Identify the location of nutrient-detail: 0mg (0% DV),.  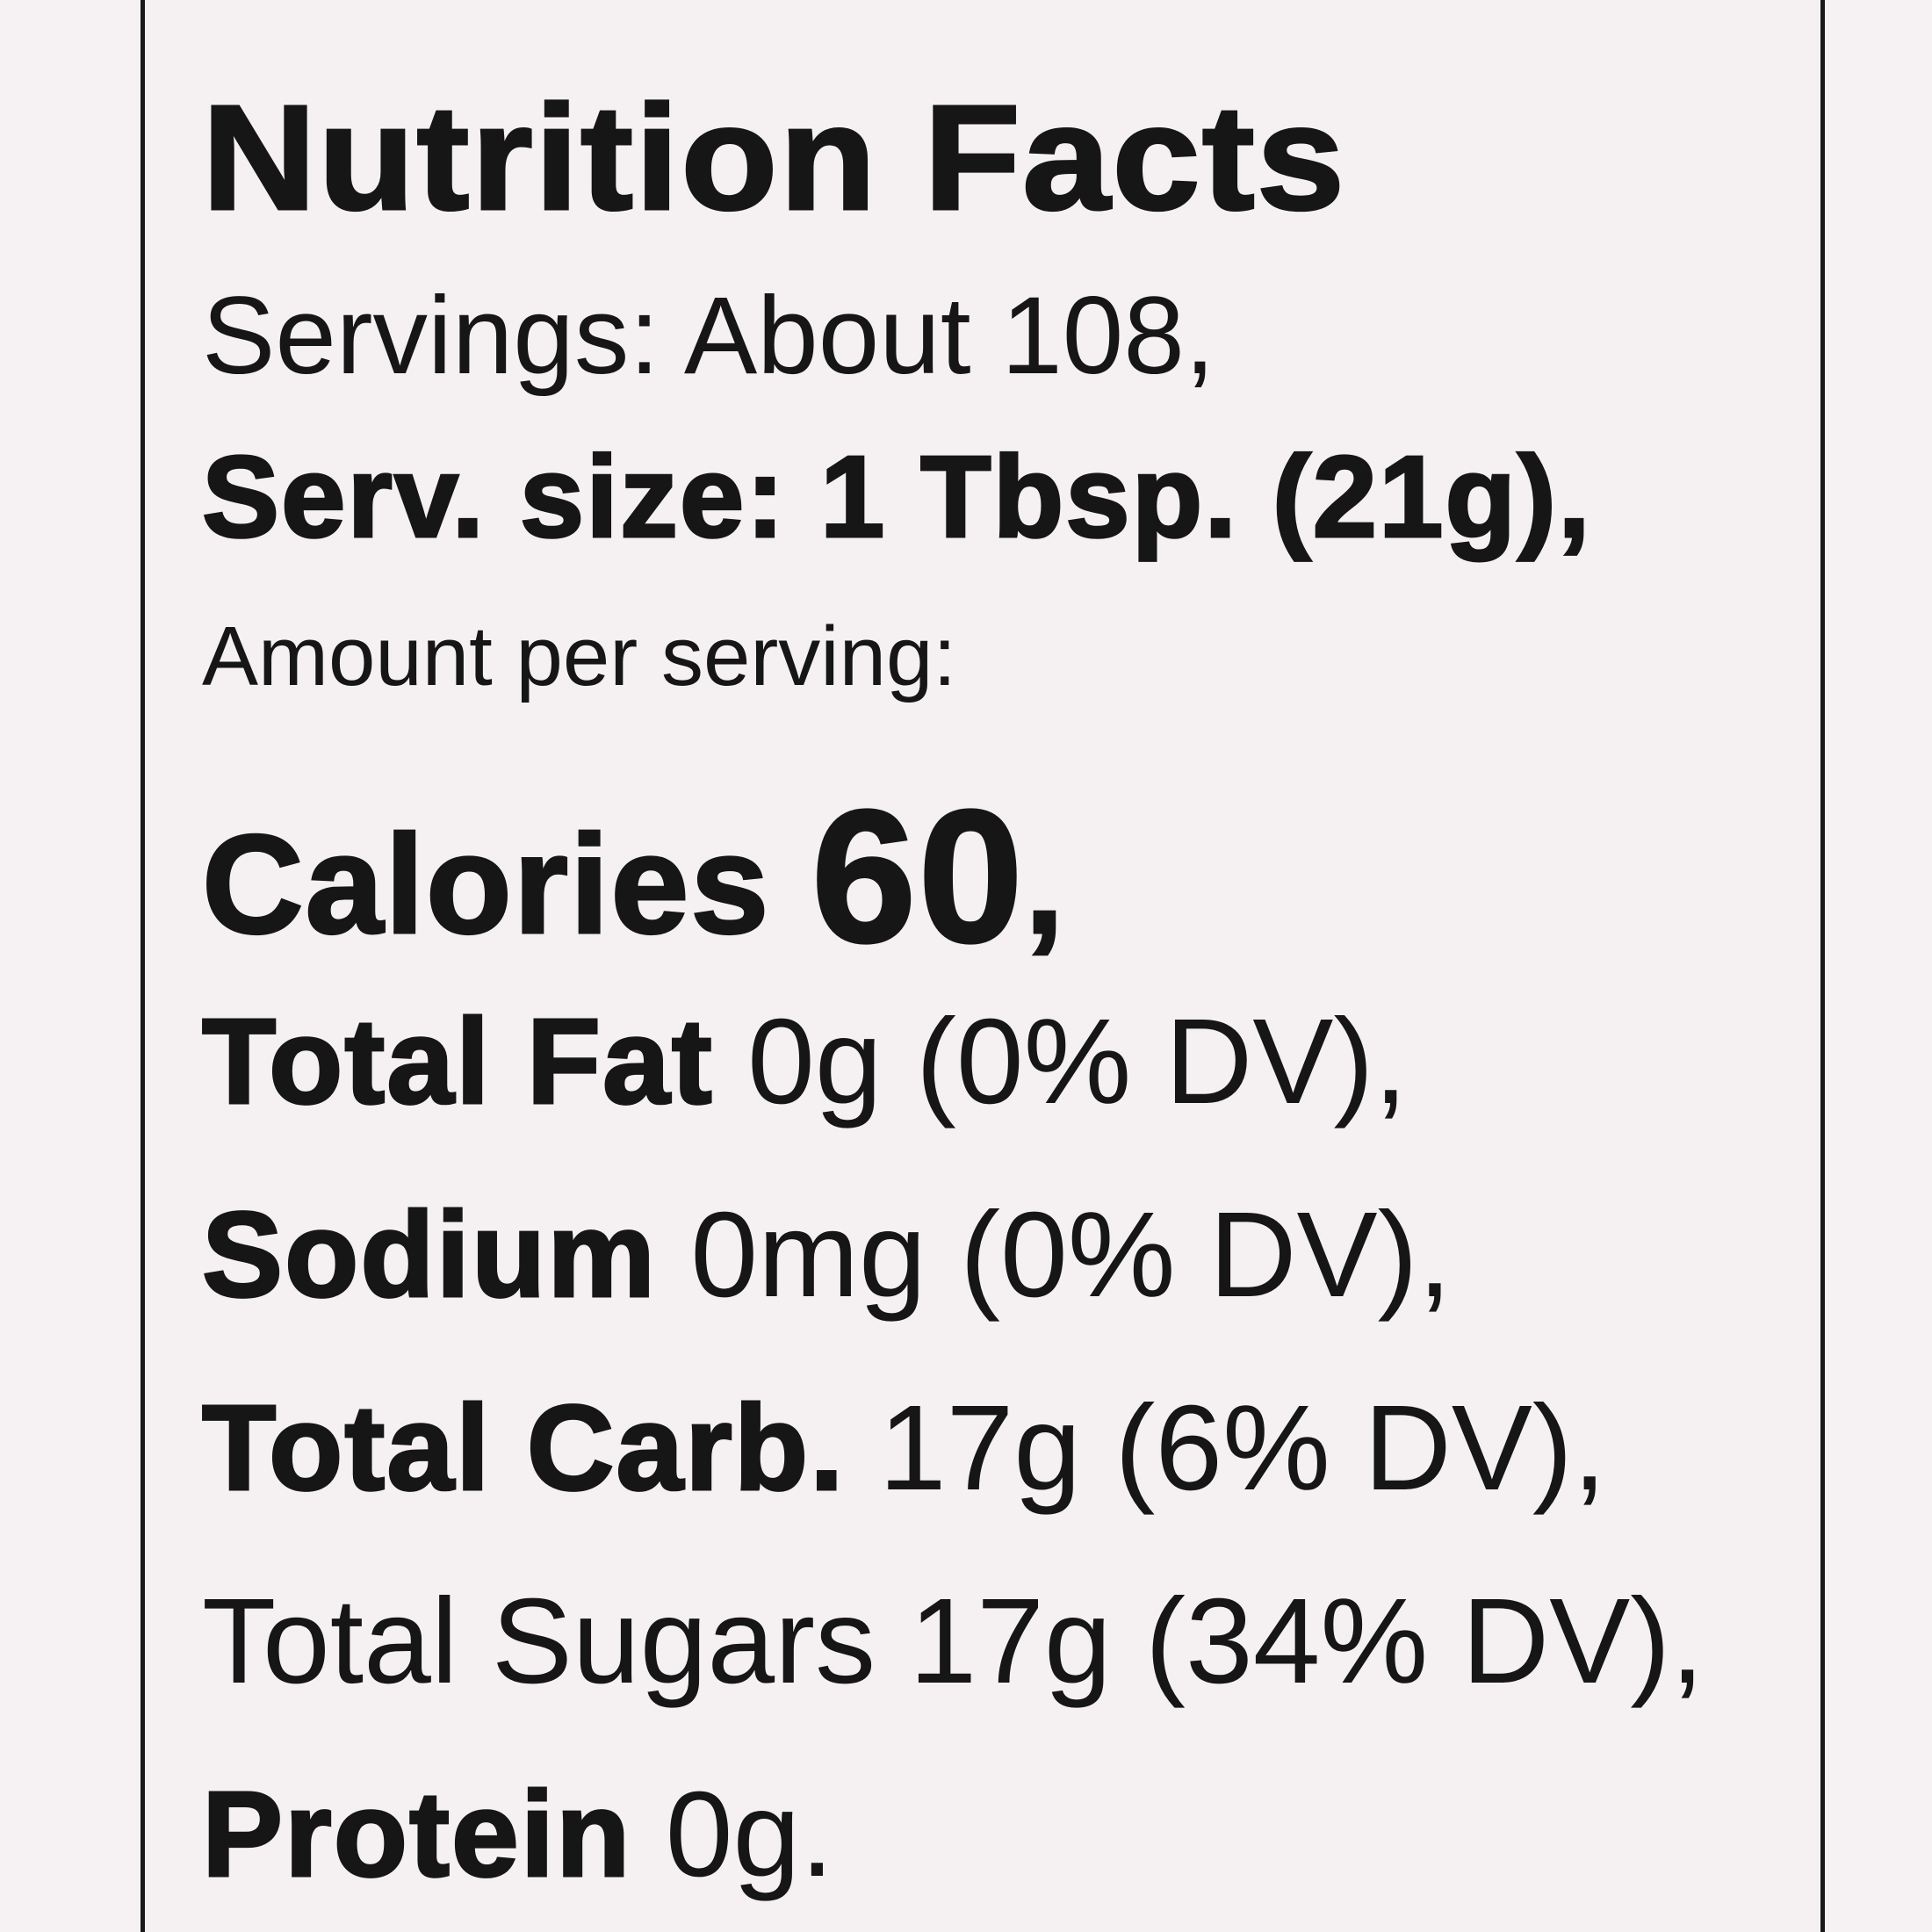
(1071, 1255).